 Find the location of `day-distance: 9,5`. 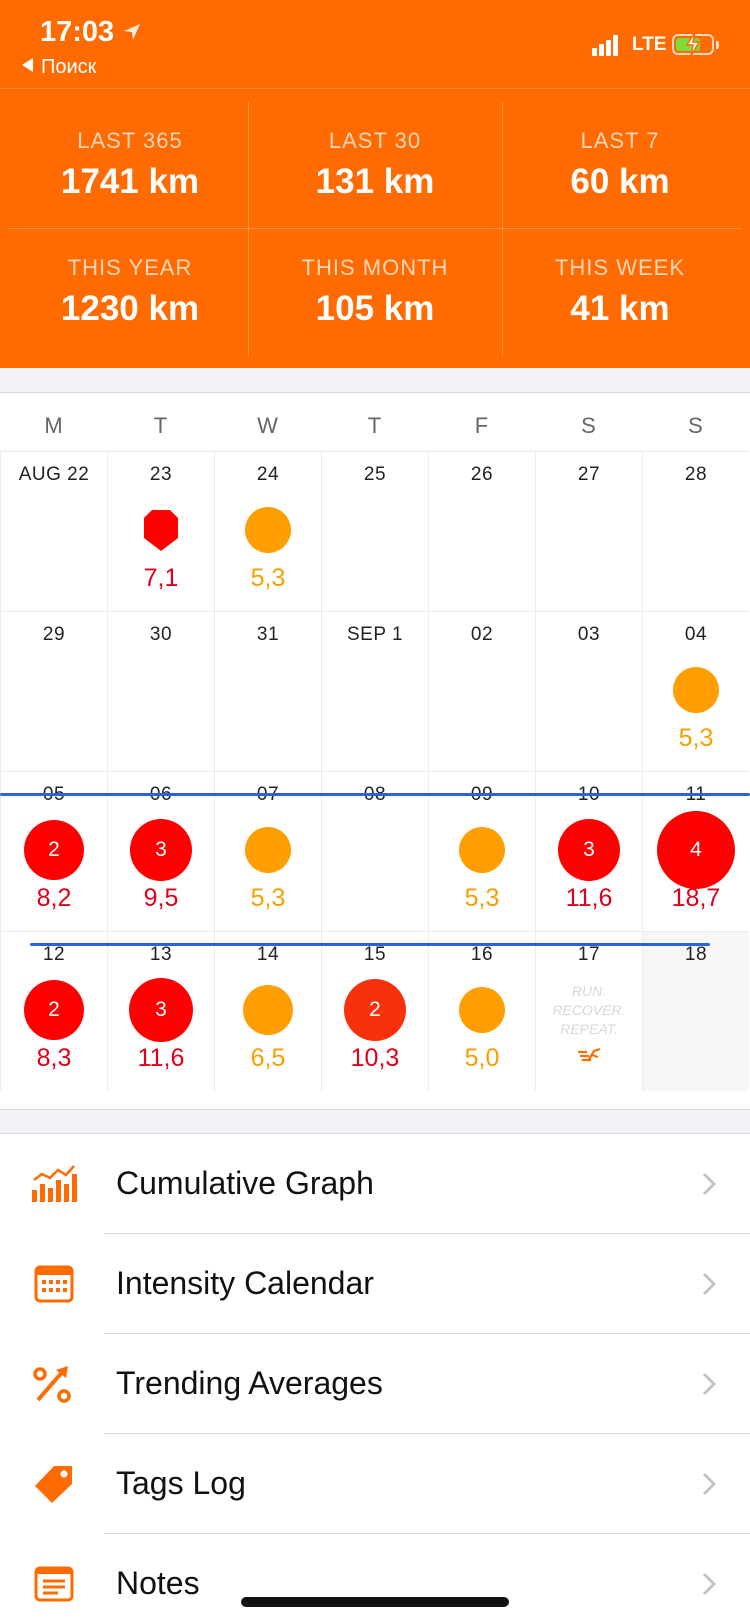

day-distance: 9,5 is located at coordinates (161, 898).